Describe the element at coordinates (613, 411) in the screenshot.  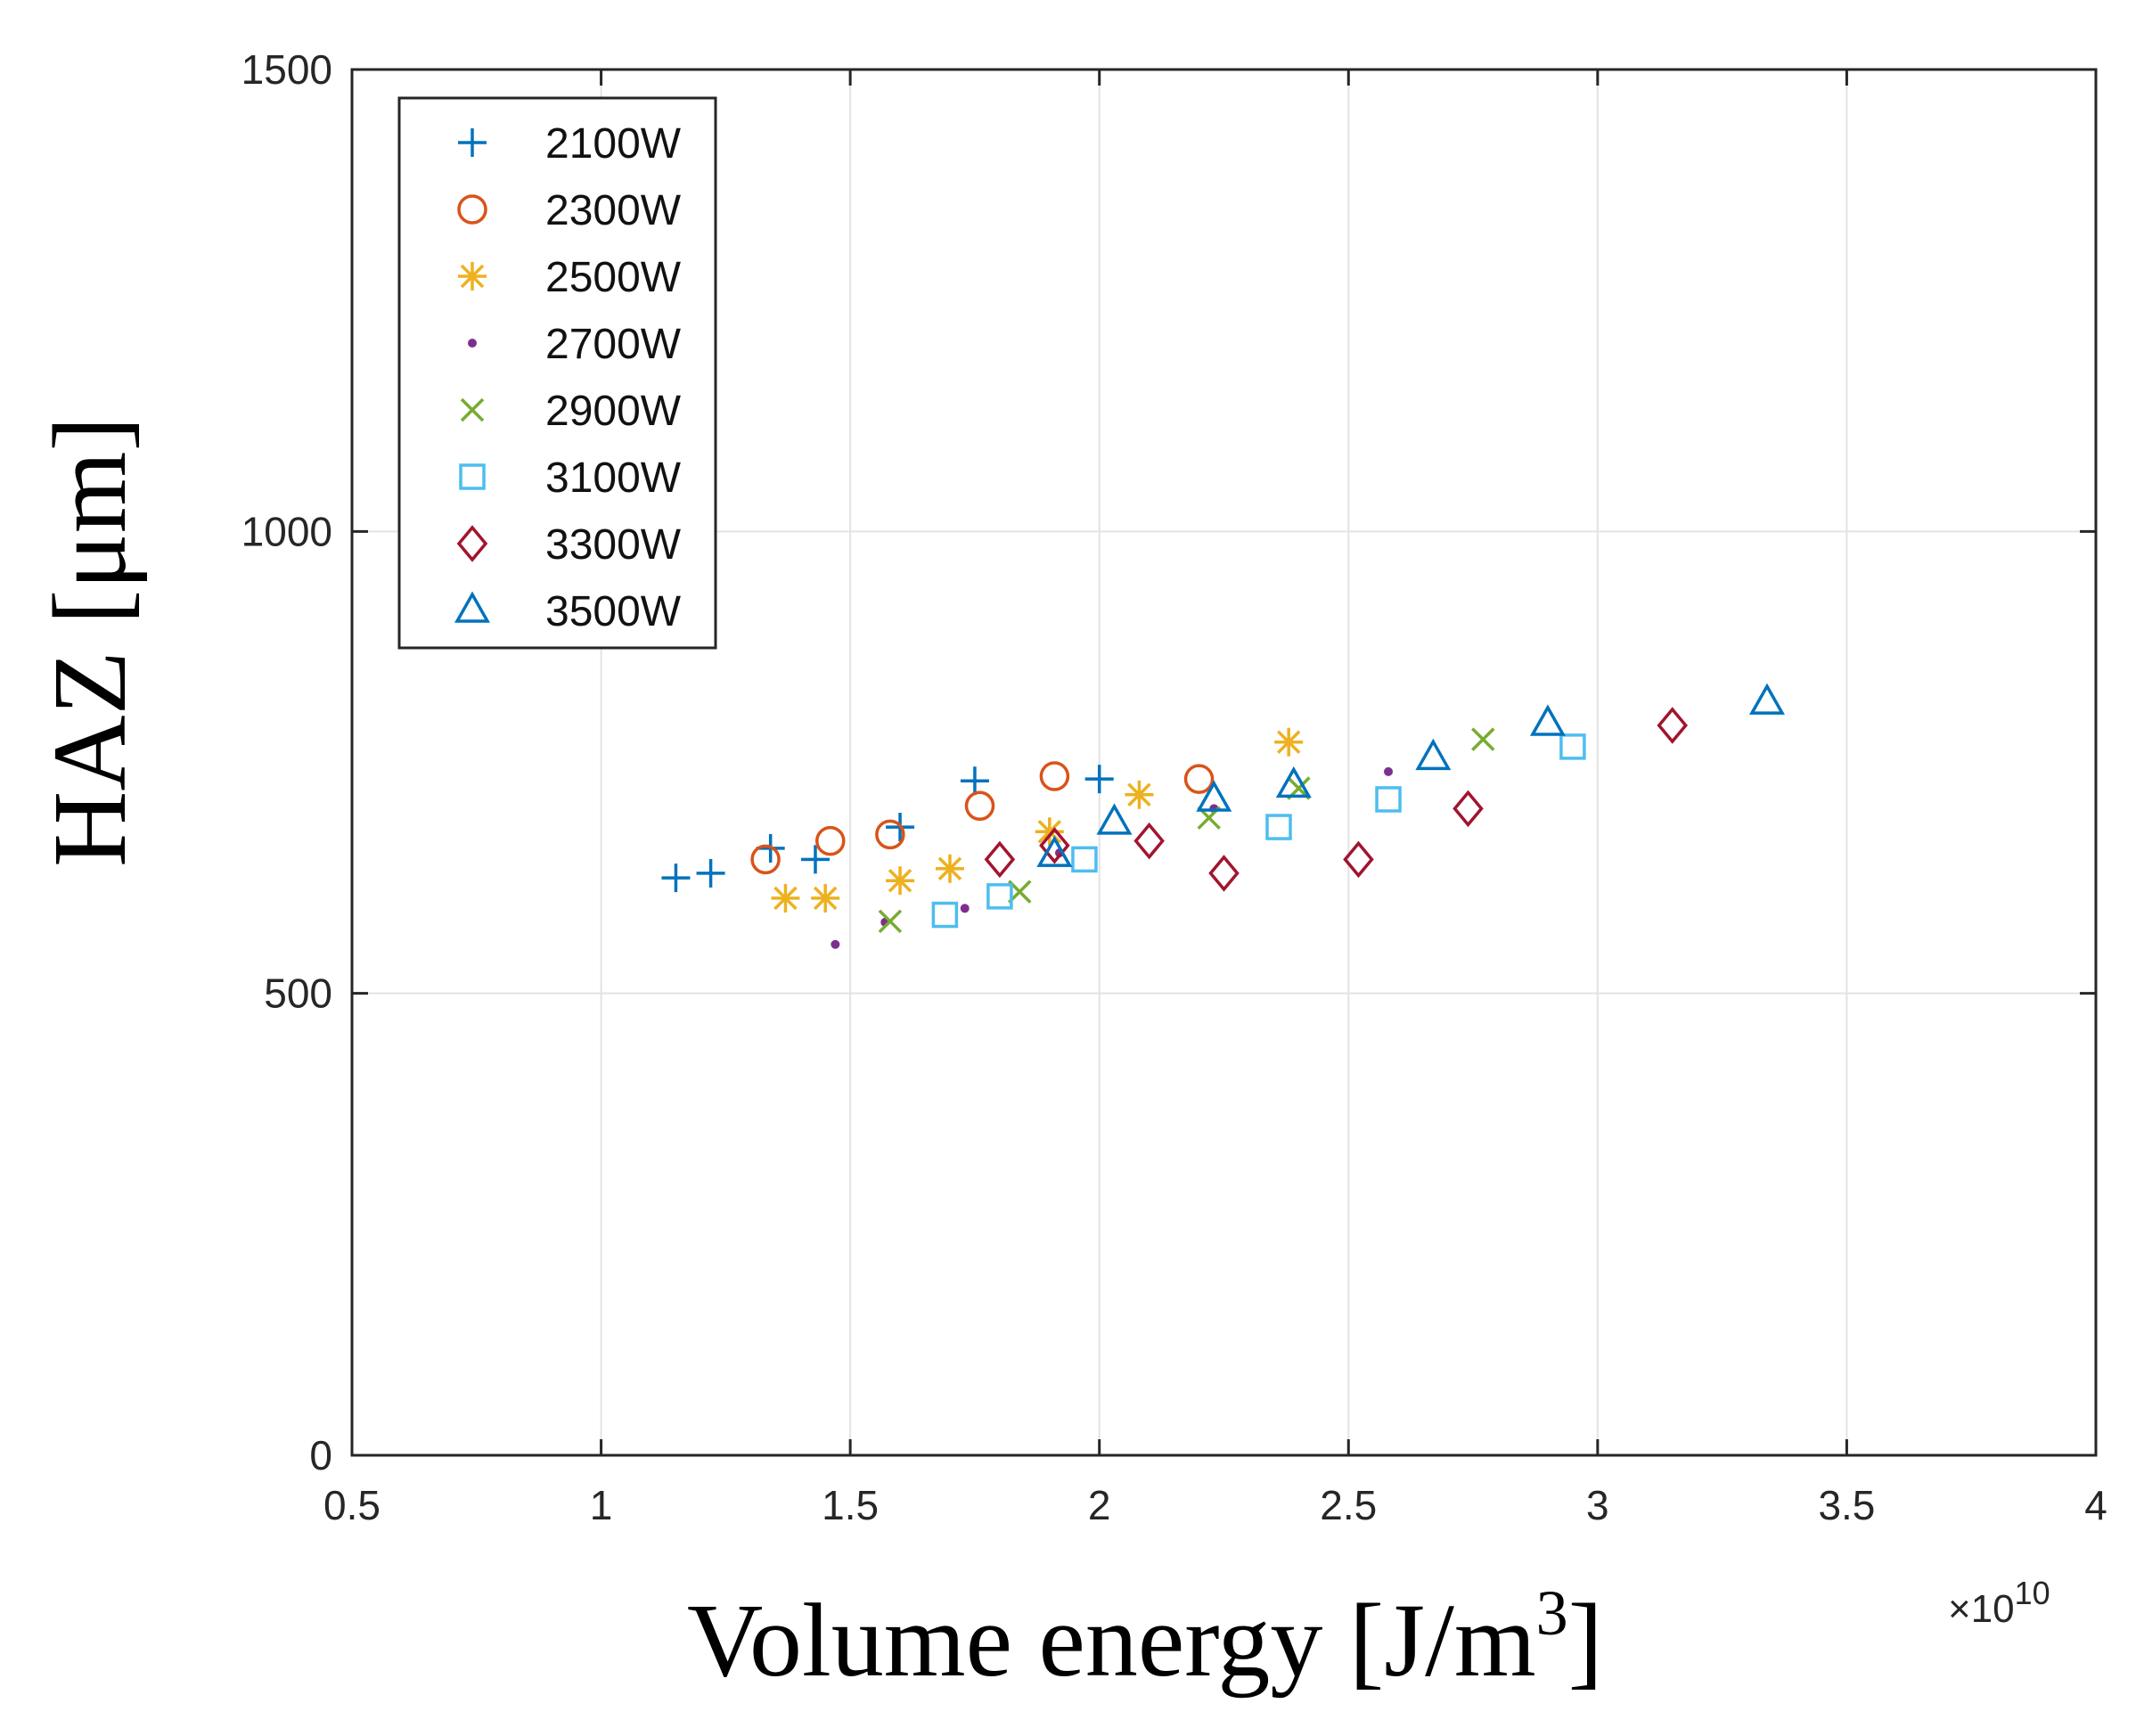
I see `legend-label: 2900W` at that location.